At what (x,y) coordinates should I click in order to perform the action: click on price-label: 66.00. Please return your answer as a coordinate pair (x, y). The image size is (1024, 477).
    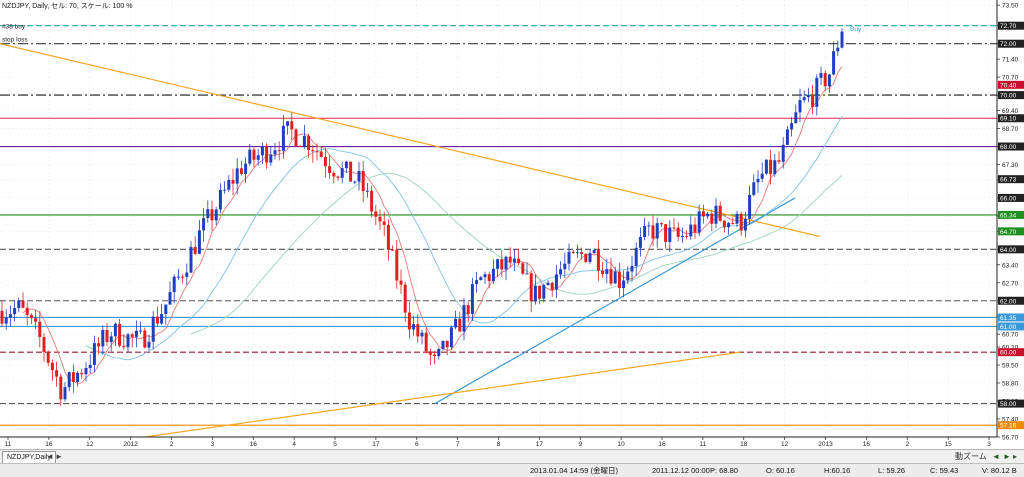
    Looking at the image, I should click on (1008, 198).